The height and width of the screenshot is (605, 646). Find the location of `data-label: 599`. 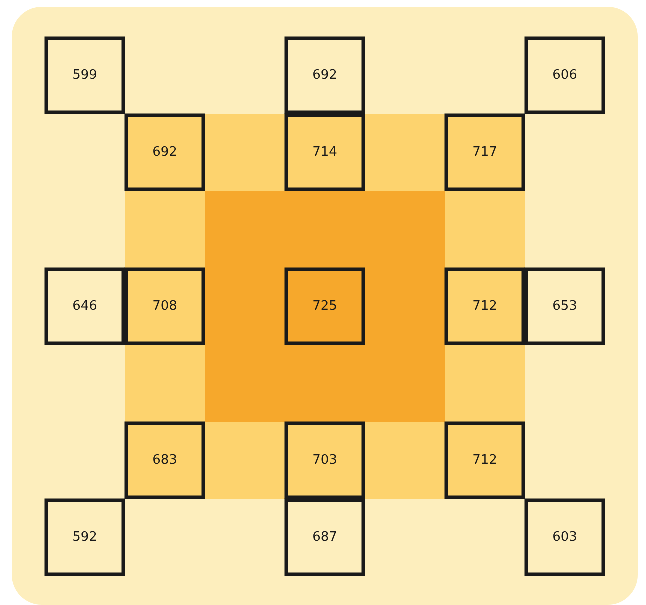

data-label: 599 is located at coordinates (85, 75).